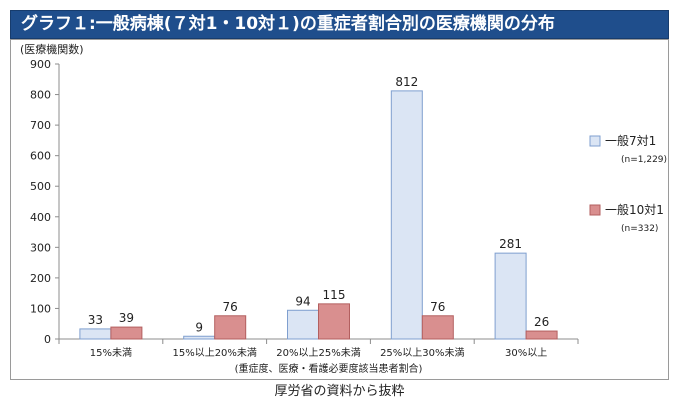 This screenshot has width=679, height=406. I want to click on data-label: 115, so click(334, 295).